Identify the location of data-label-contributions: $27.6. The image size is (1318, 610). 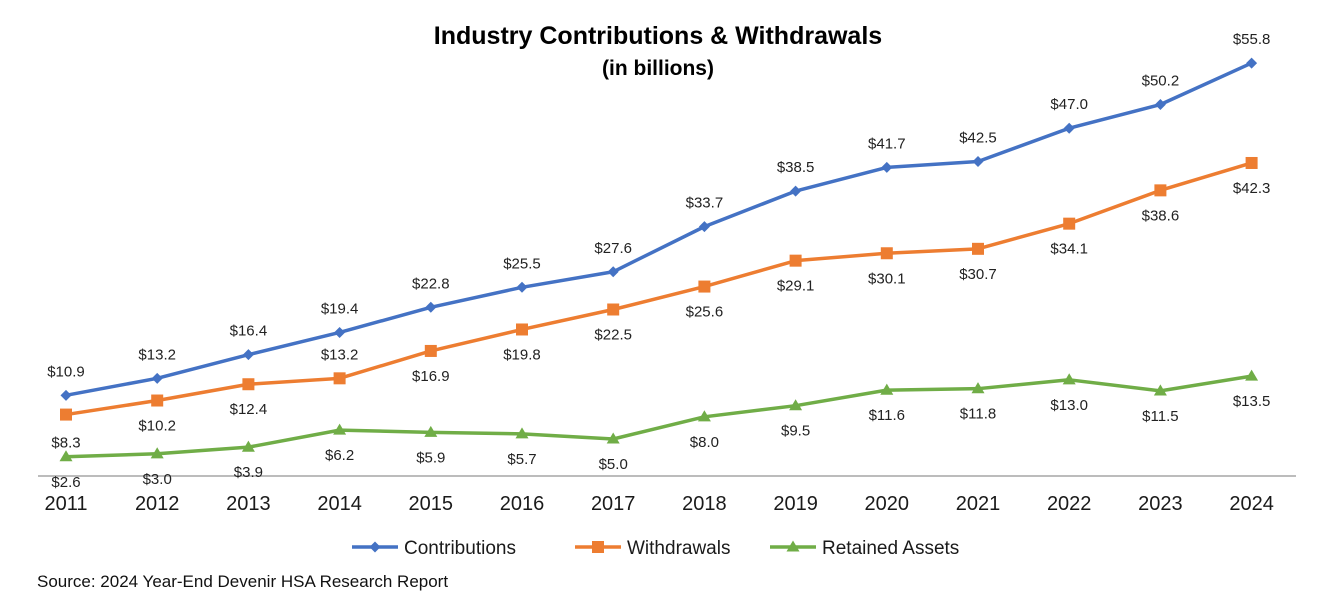
(613, 248).